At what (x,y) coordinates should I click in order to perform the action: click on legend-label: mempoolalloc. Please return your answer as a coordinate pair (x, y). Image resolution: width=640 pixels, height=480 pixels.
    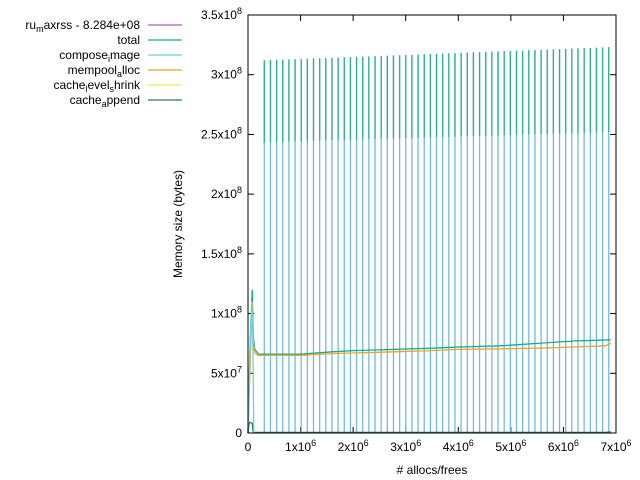
    Looking at the image, I should click on (104, 71).